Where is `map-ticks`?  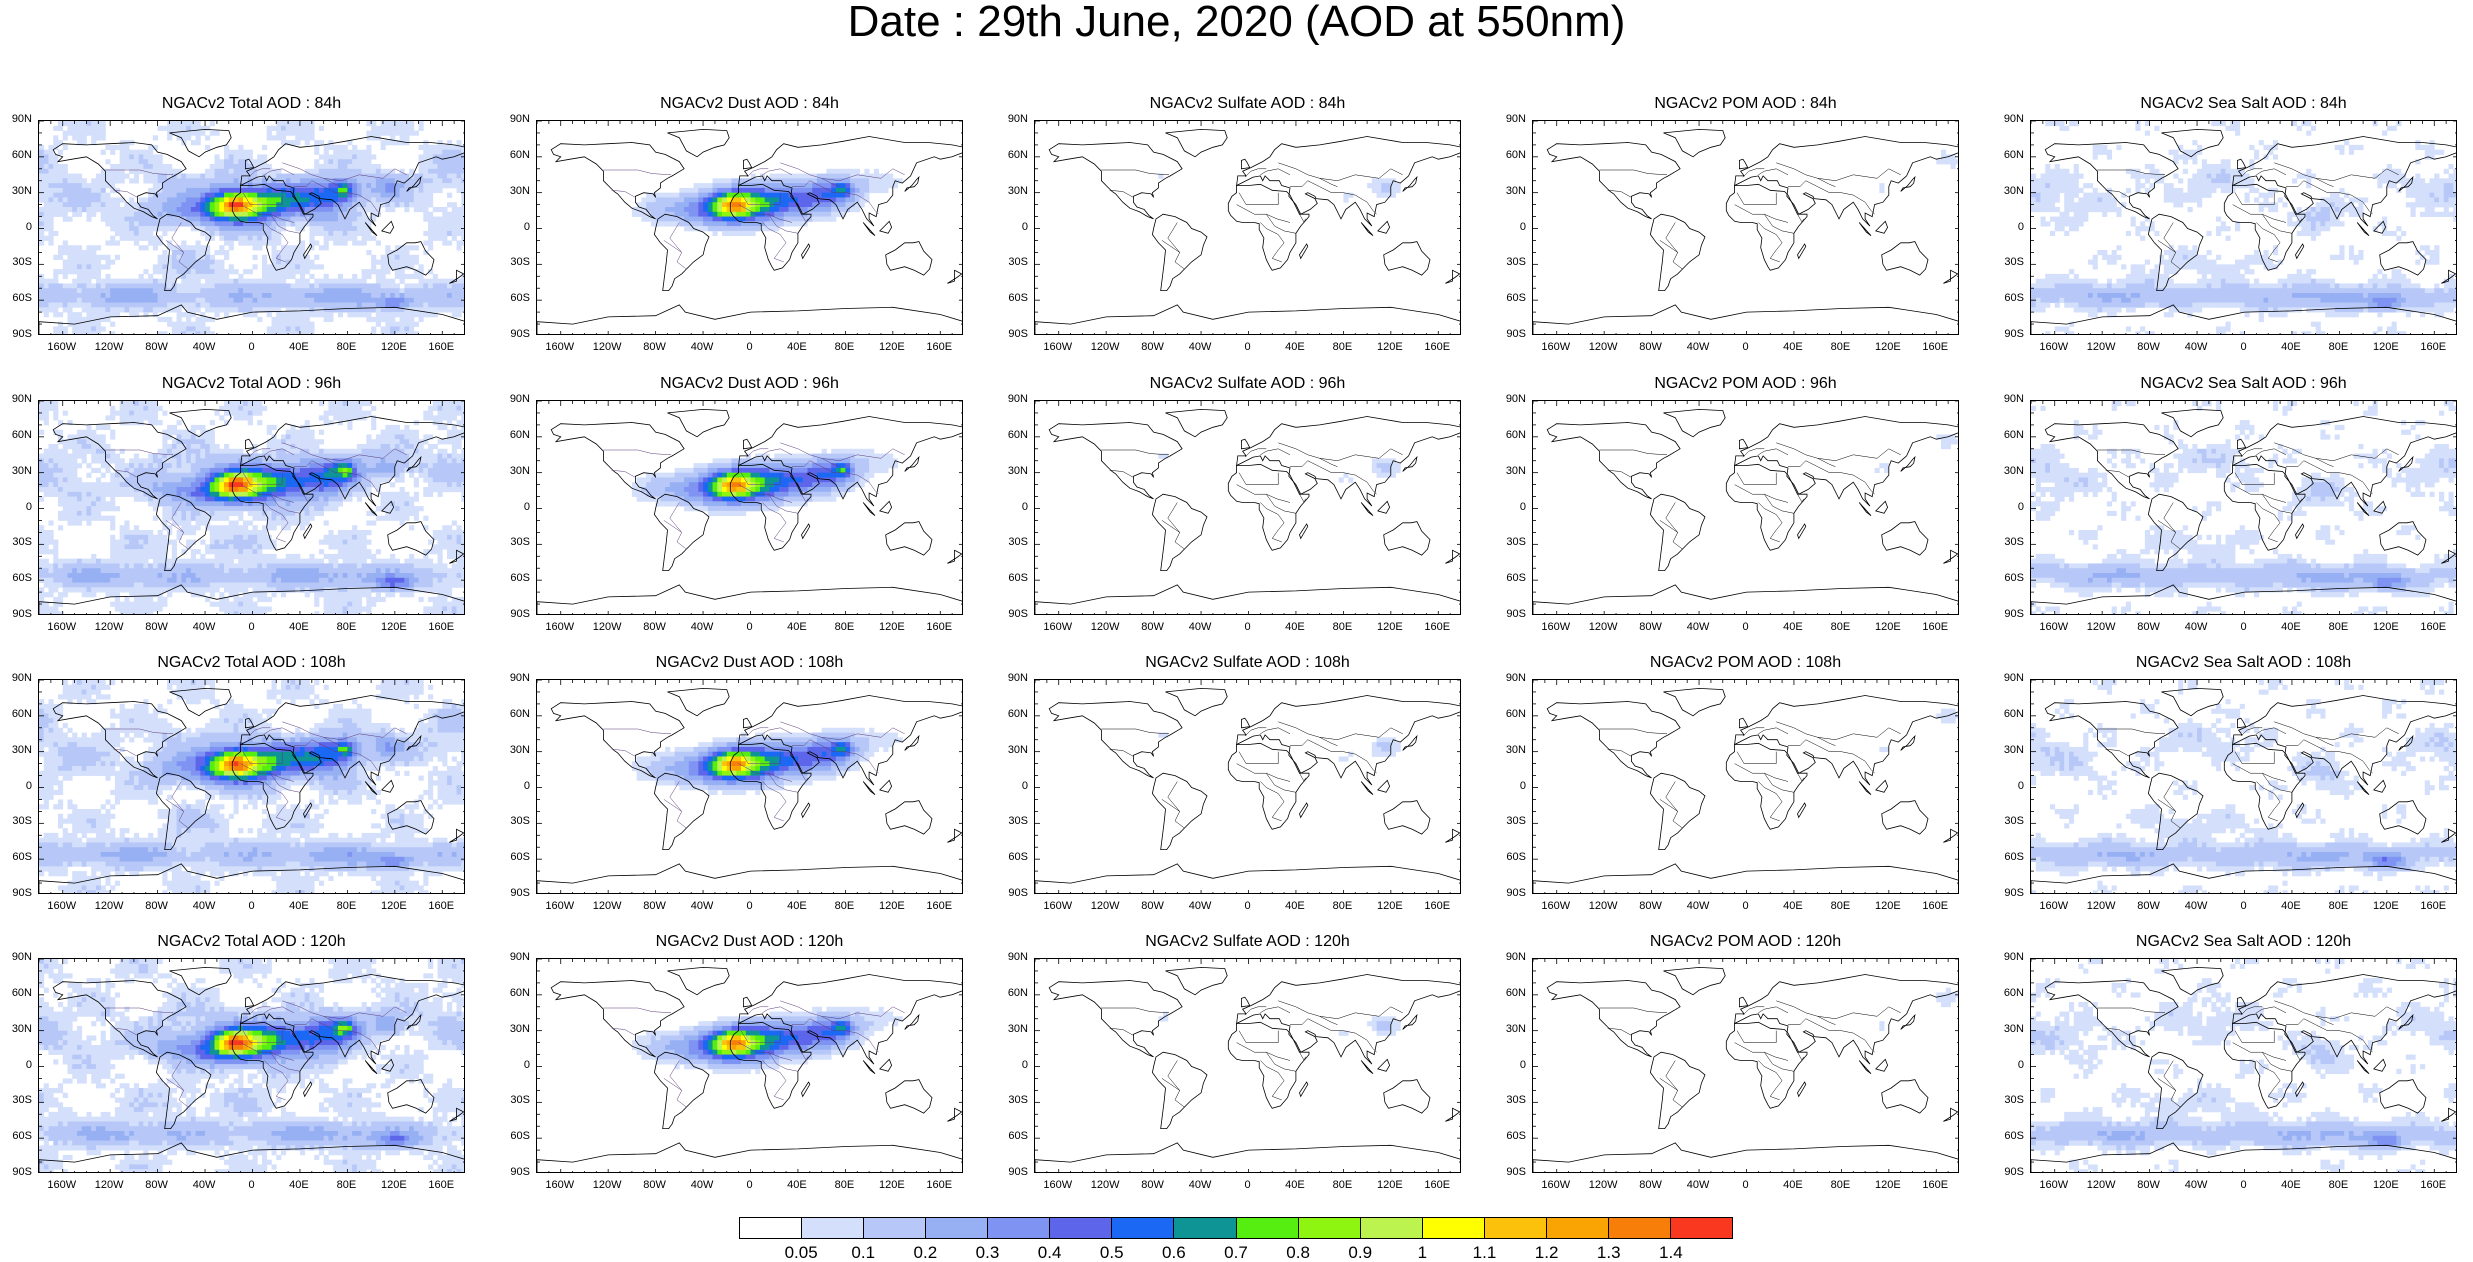 map-ticks is located at coordinates (1248, 228).